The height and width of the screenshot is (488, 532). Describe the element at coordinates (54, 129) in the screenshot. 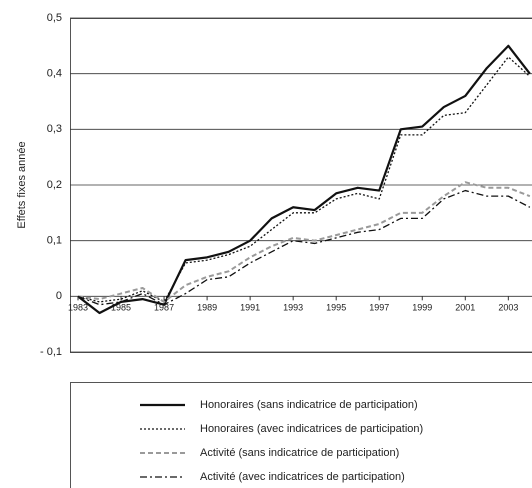

I see `y-tick-label: 0,3` at that location.